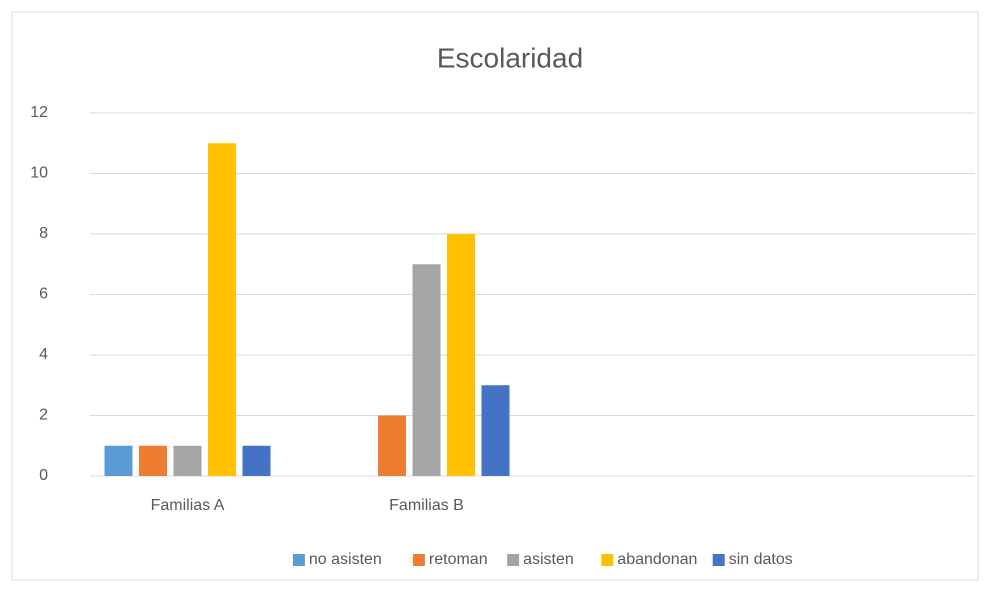  I want to click on y-tick-label: 12, so click(39, 112).